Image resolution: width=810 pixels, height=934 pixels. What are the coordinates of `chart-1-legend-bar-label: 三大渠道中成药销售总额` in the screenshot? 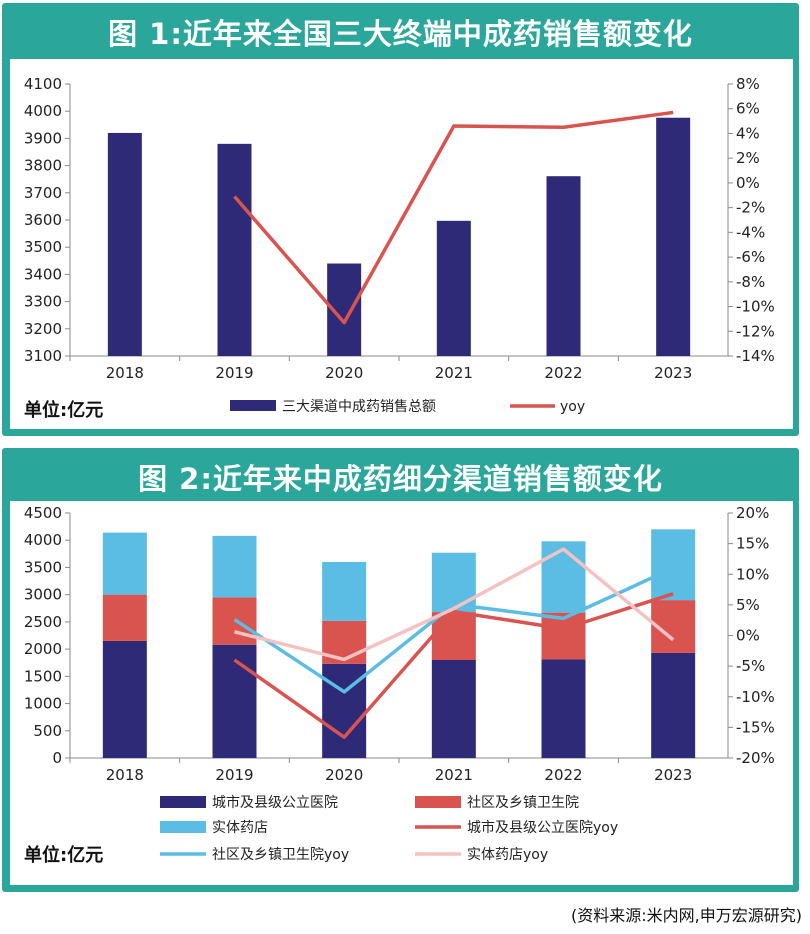 It's located at (359, 407).